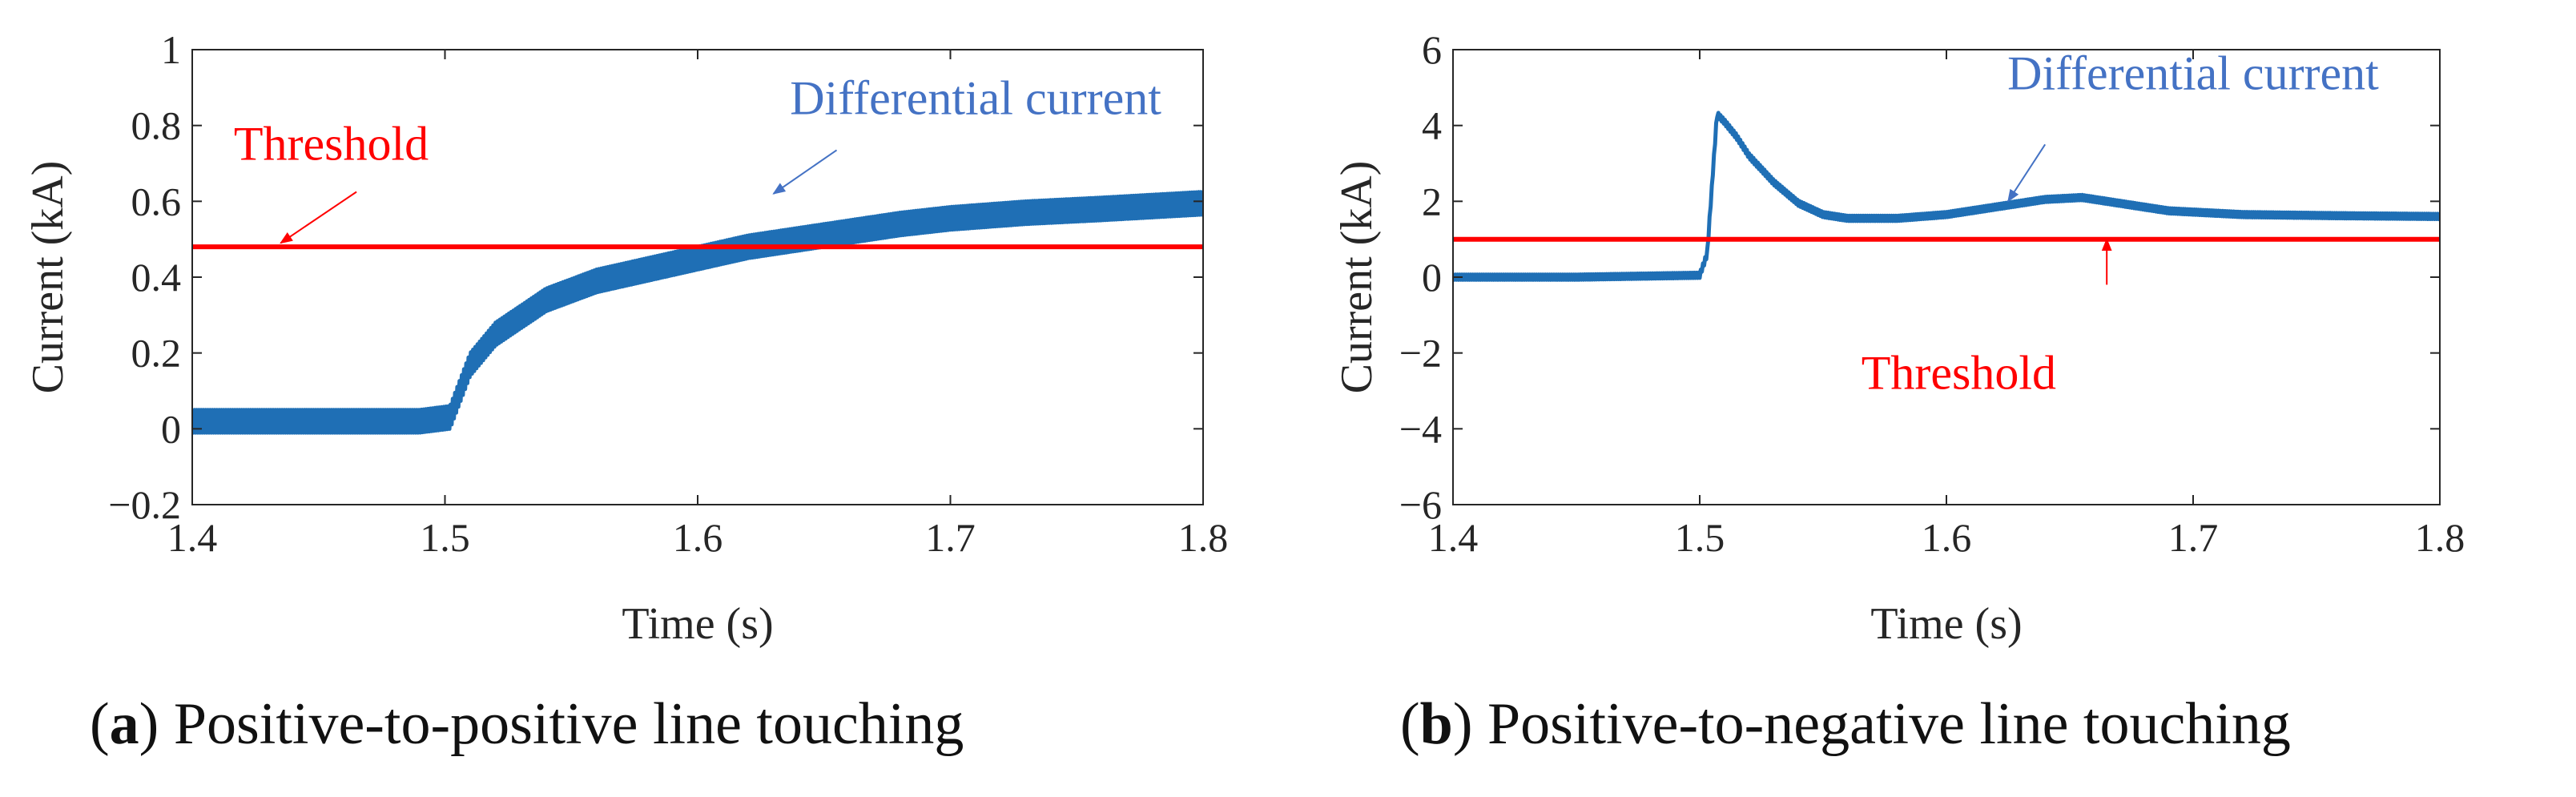  I want to click on panel-a-series-differential-current, so click(697, 312).